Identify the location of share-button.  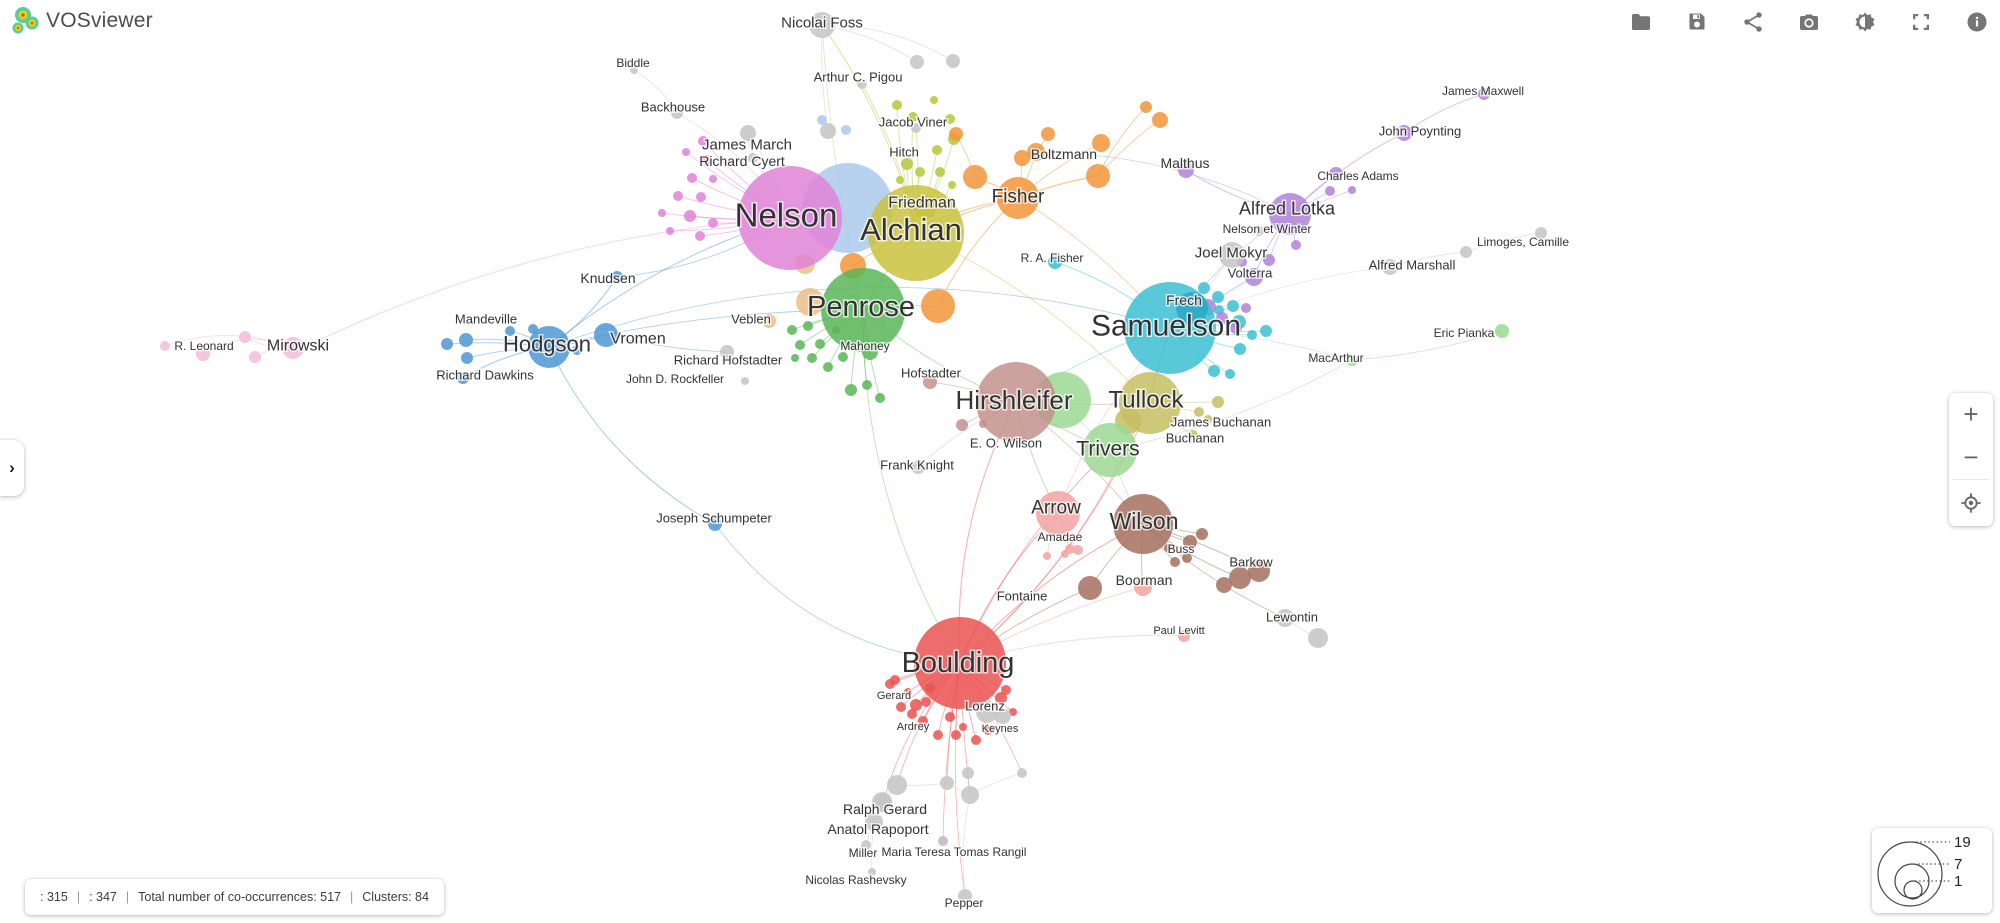
(1753, 22).